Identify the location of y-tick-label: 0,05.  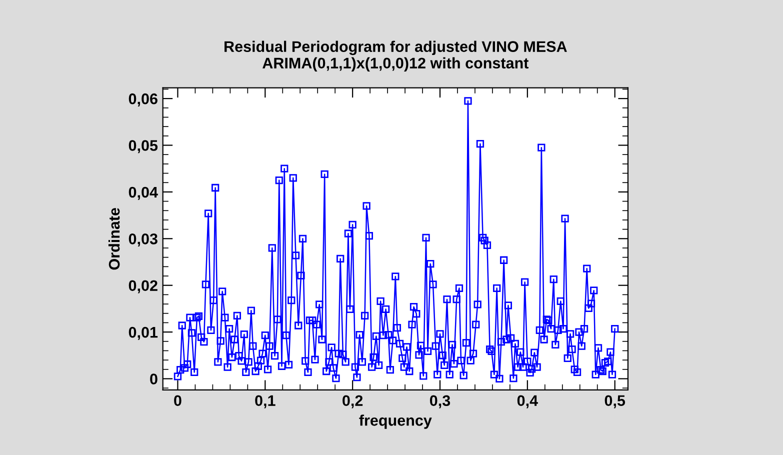
(143, 147).